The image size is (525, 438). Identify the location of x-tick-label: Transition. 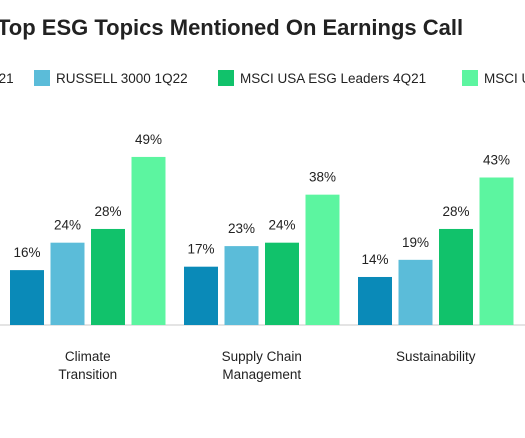
(87, 374).